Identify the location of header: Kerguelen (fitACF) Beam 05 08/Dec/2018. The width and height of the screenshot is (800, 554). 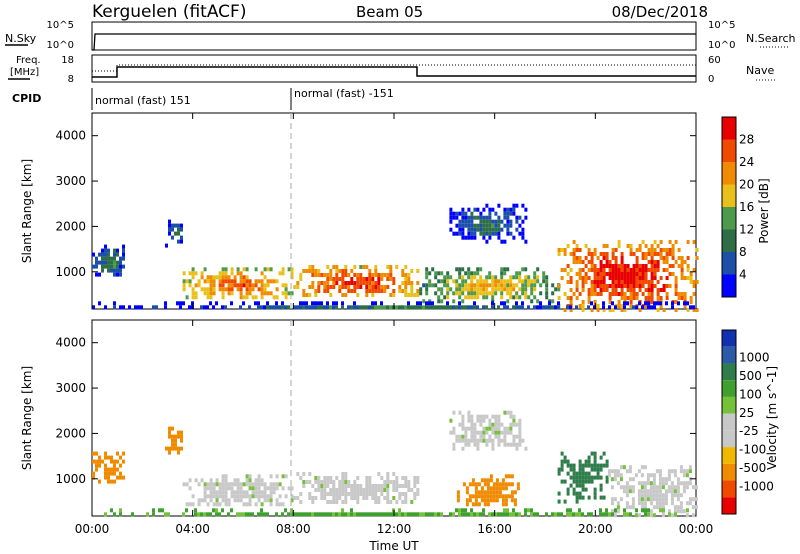
(400, 12).